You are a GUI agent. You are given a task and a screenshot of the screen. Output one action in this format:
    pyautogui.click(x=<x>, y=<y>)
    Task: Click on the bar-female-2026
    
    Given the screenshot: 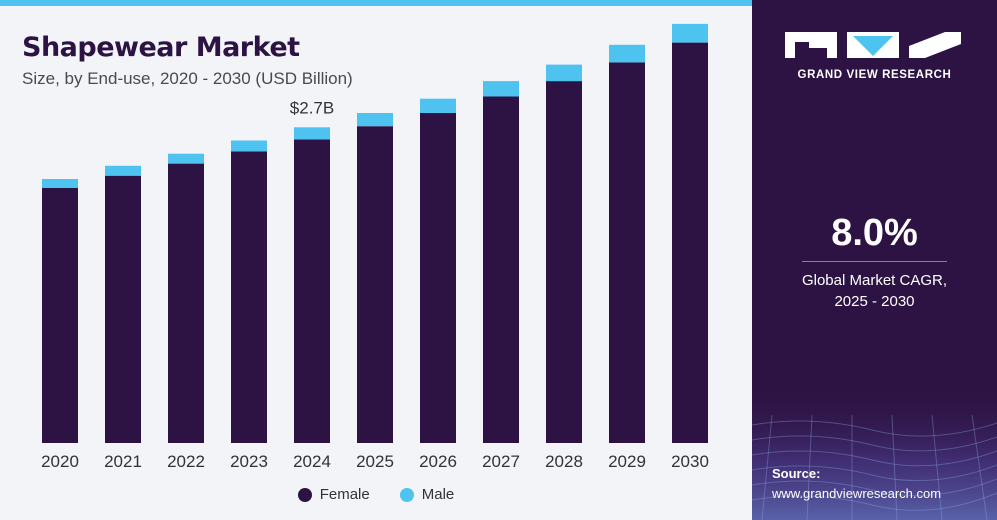 What is the action you would take?
    pyautogui.click(x=438, y=278)
    